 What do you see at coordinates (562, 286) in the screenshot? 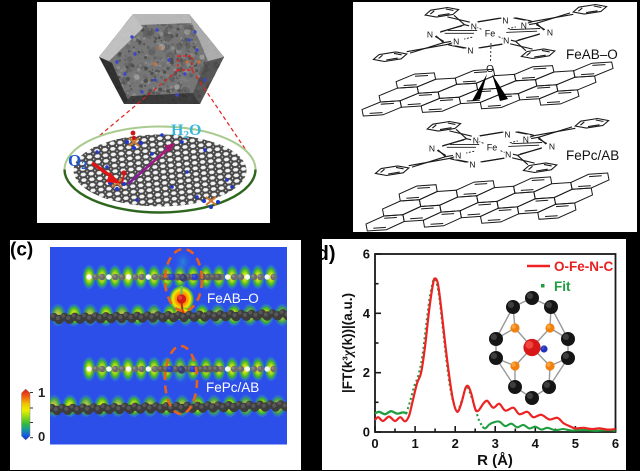
I see `svg-text: Fit` at bounding box center [562, 286].